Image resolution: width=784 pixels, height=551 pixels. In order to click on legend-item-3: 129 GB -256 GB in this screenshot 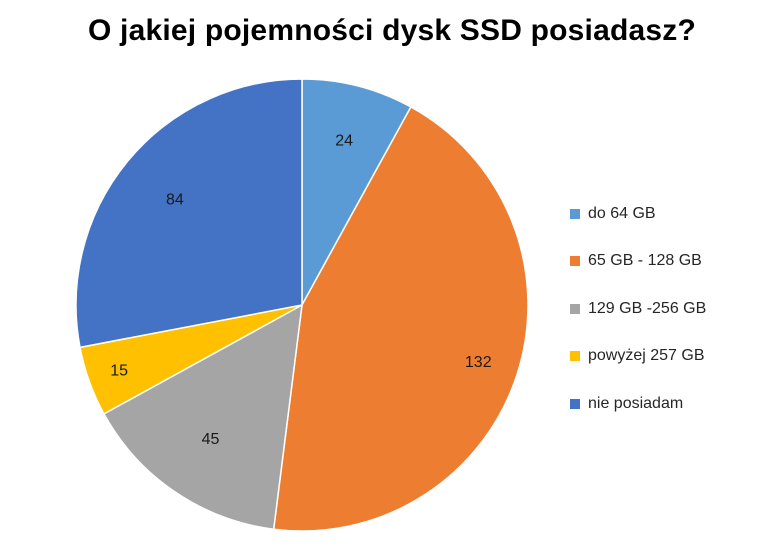, I will do `click(638, 309)`.